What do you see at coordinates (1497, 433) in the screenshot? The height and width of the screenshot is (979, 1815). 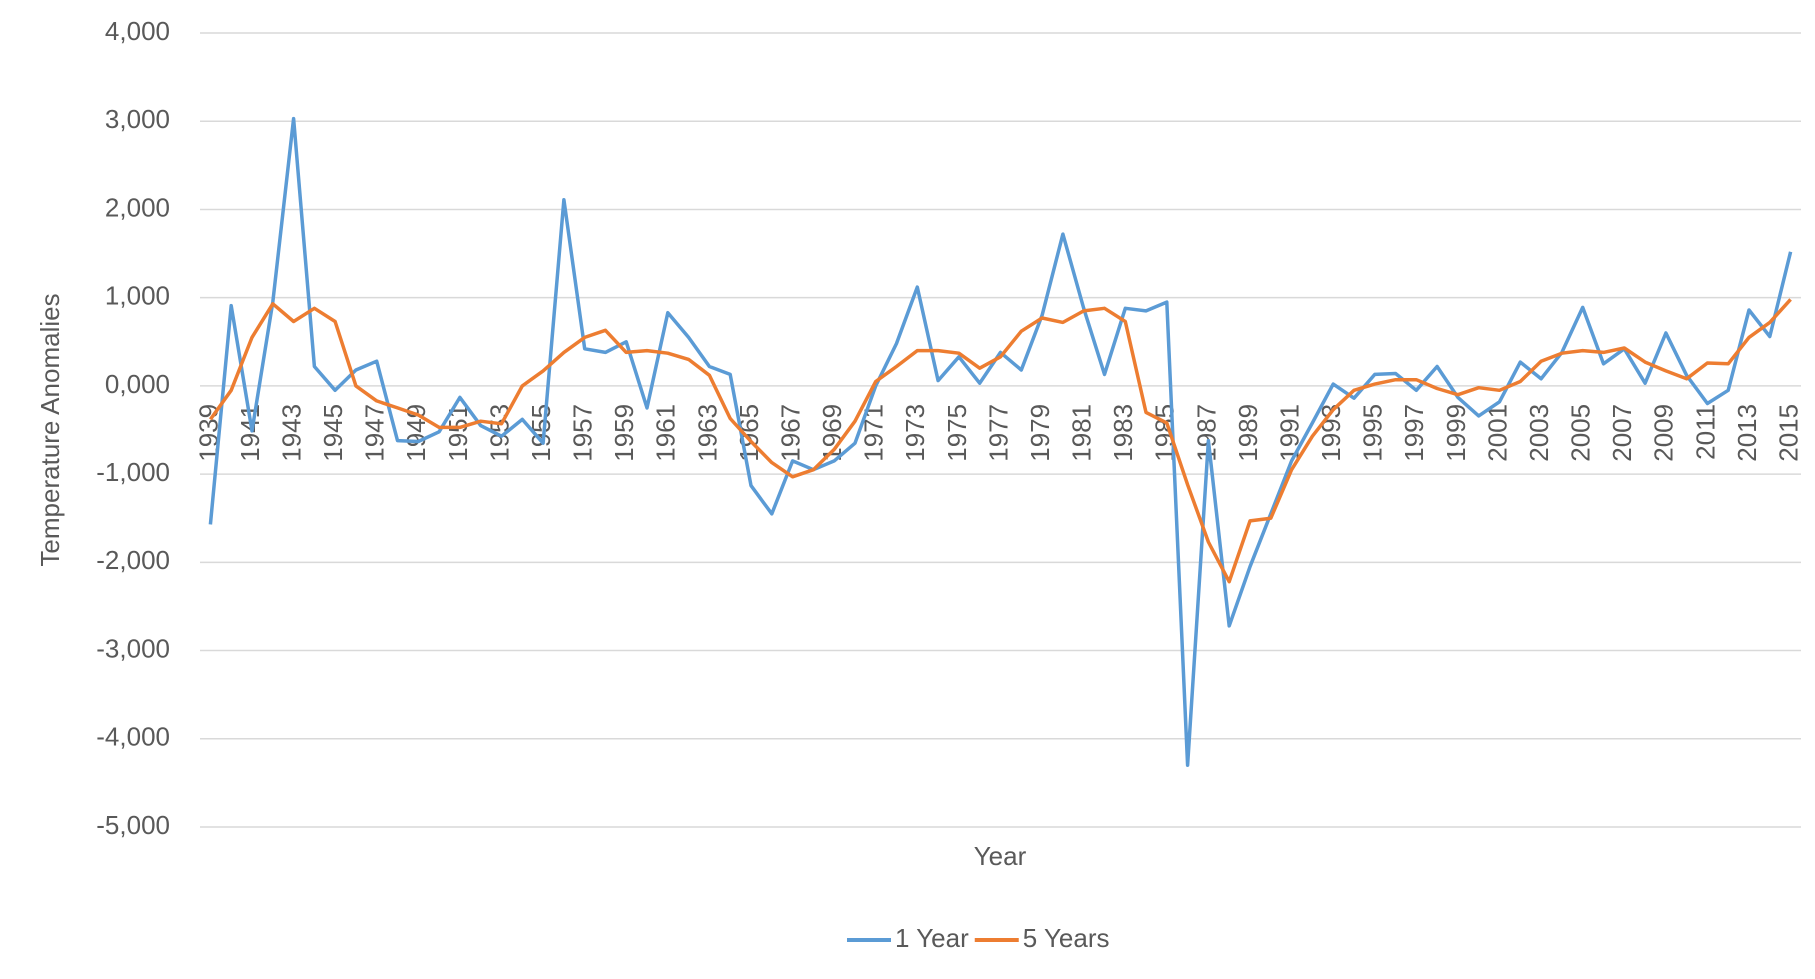 I see `x-tick-label: 2001` at bounding box center [1497, 433].